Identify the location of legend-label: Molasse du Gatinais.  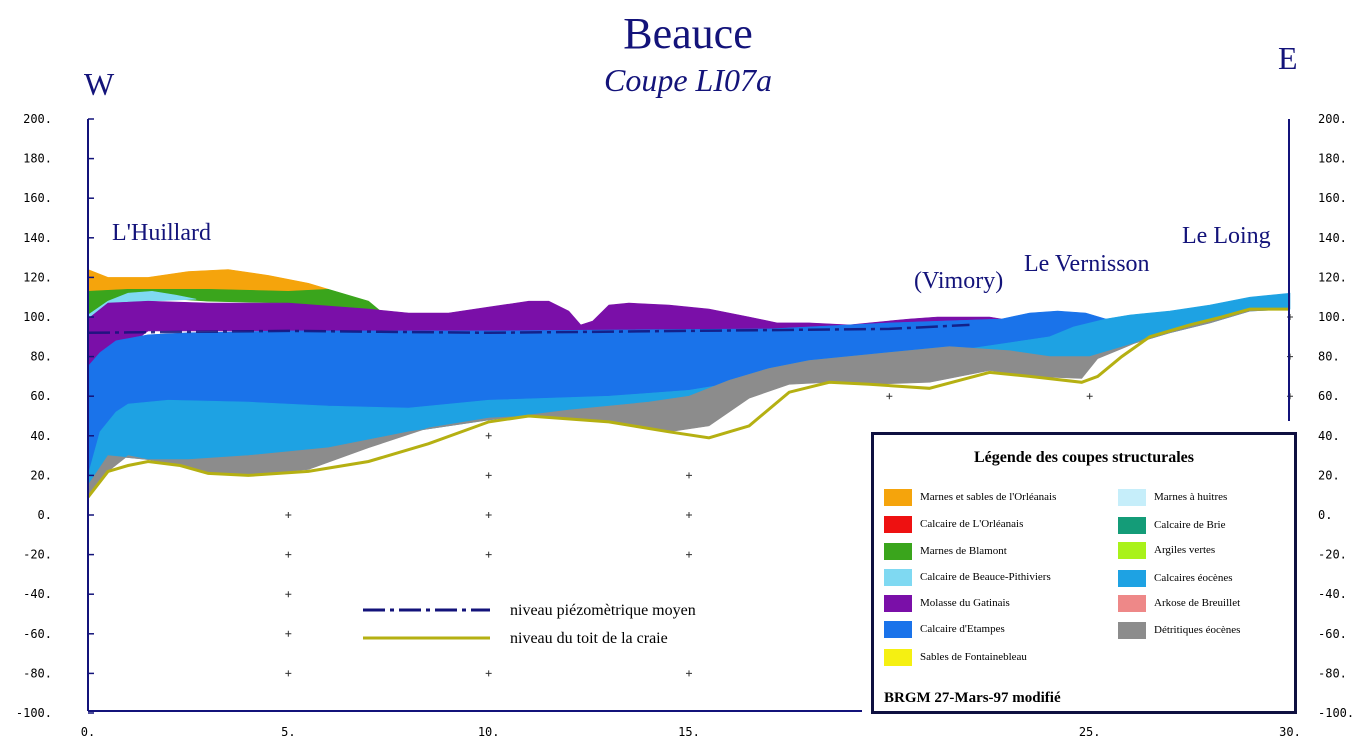
(965, 603).